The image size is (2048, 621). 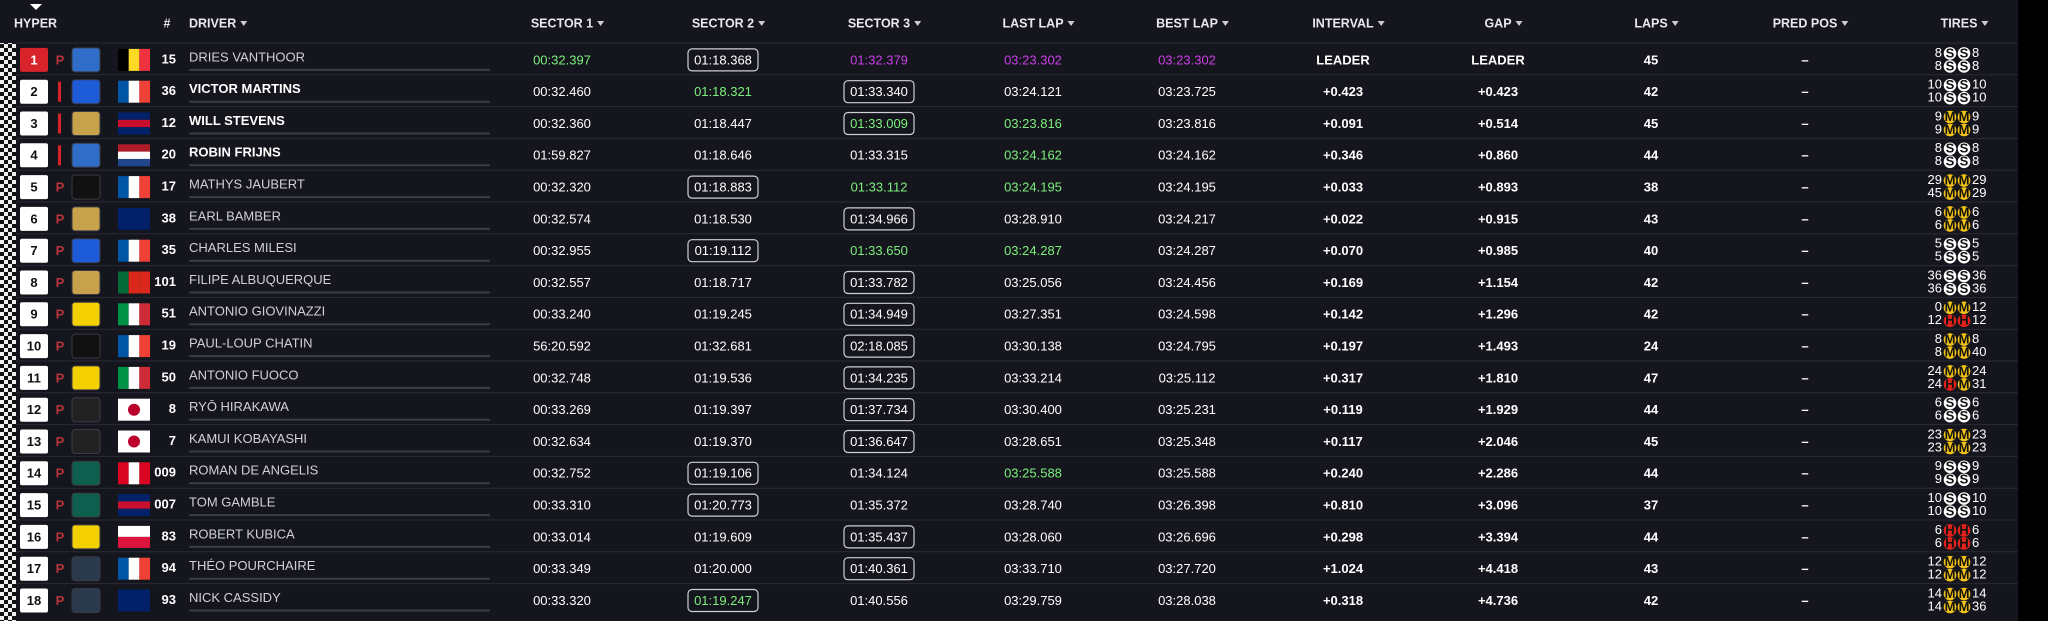 What do you see at coordinates (1651, 377) in the screenshot?
I see `laps: 47` at bounding box center [1651, 377].